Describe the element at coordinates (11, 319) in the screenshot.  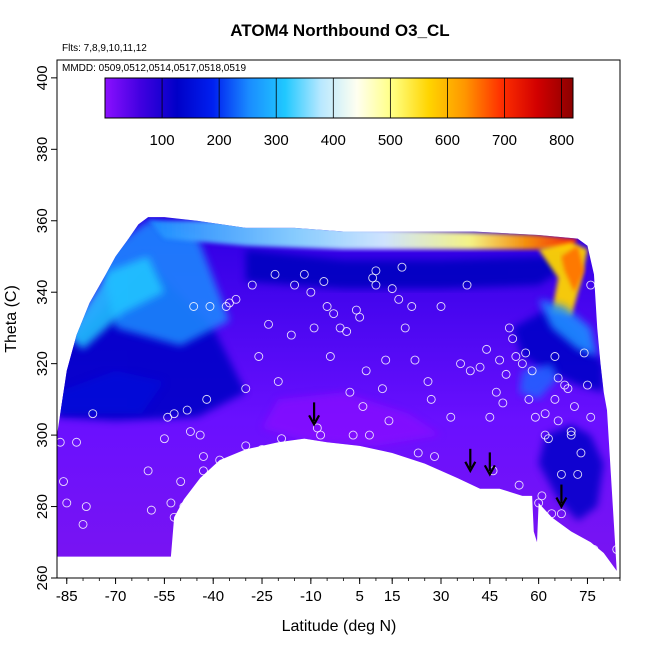
I see `y-axis-label: Theta (C)` at that location.